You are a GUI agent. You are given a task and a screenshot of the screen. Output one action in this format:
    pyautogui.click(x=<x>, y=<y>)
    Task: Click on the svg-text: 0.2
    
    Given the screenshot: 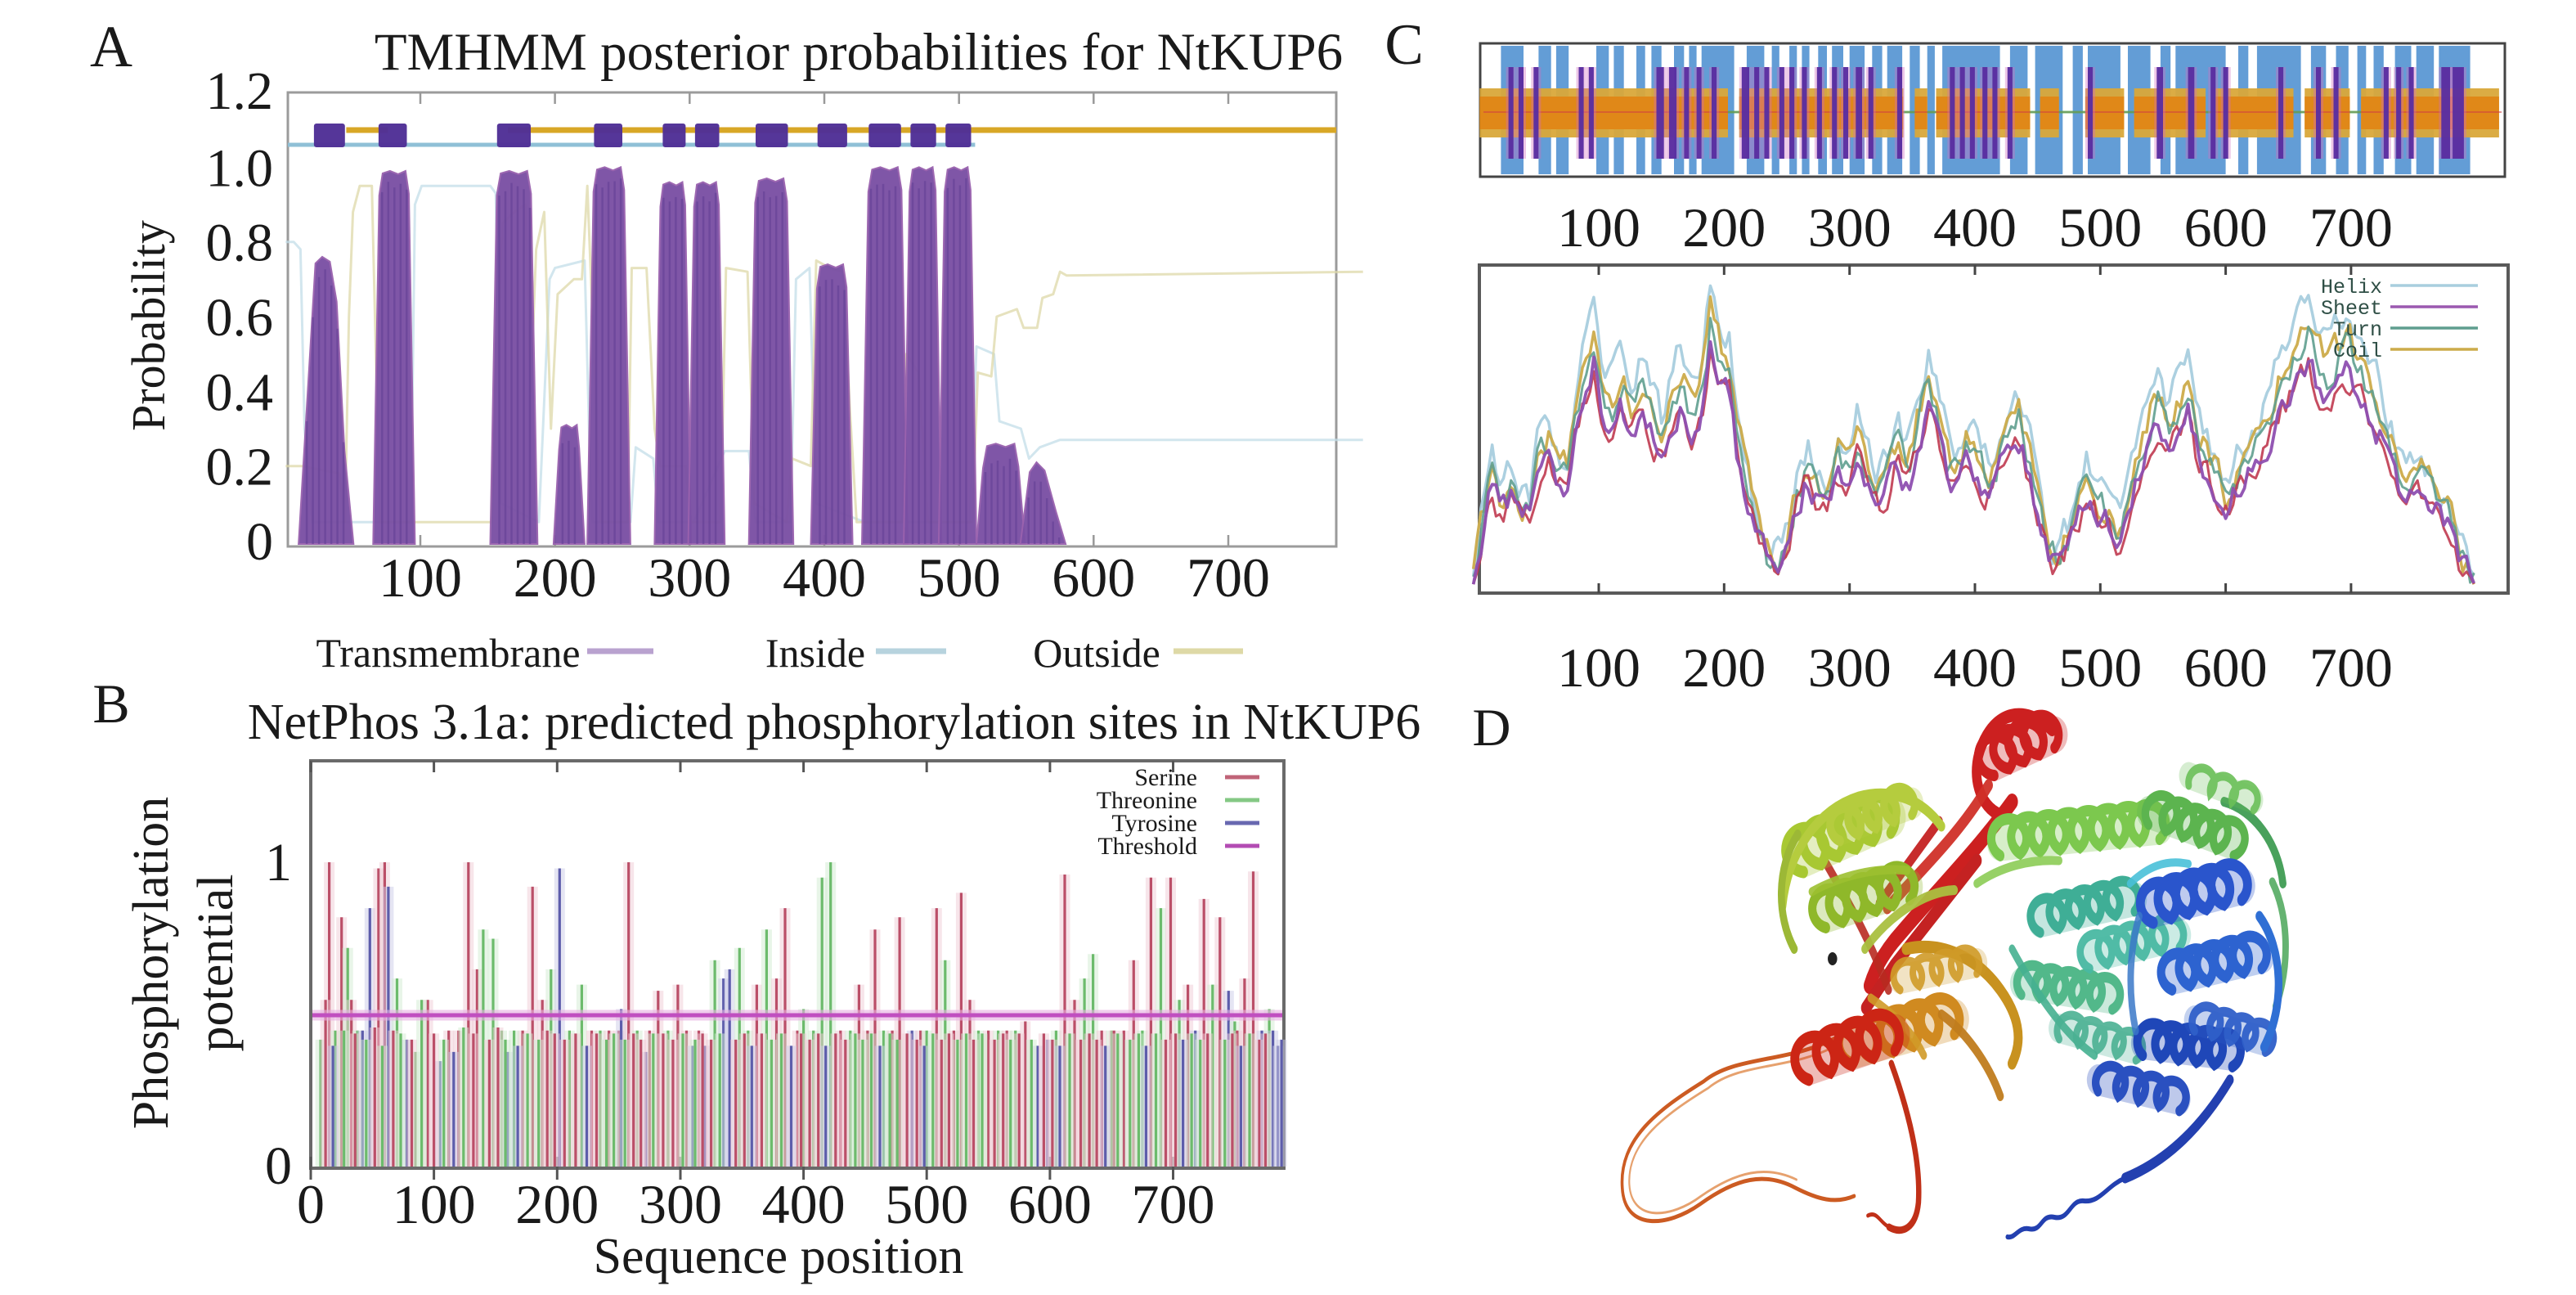 What is the action you would take?
    pyautogui.click(x=240, y=467)
    